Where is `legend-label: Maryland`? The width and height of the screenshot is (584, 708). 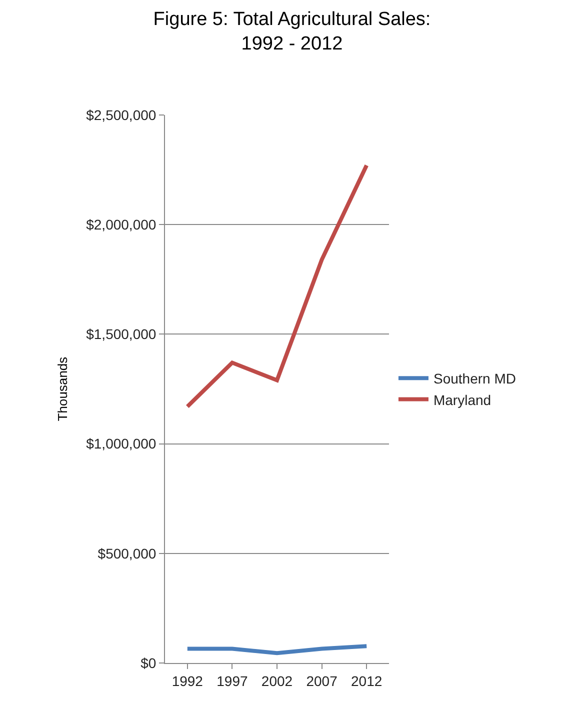 legend-label: Maryland is located at coordinates (462, 400).